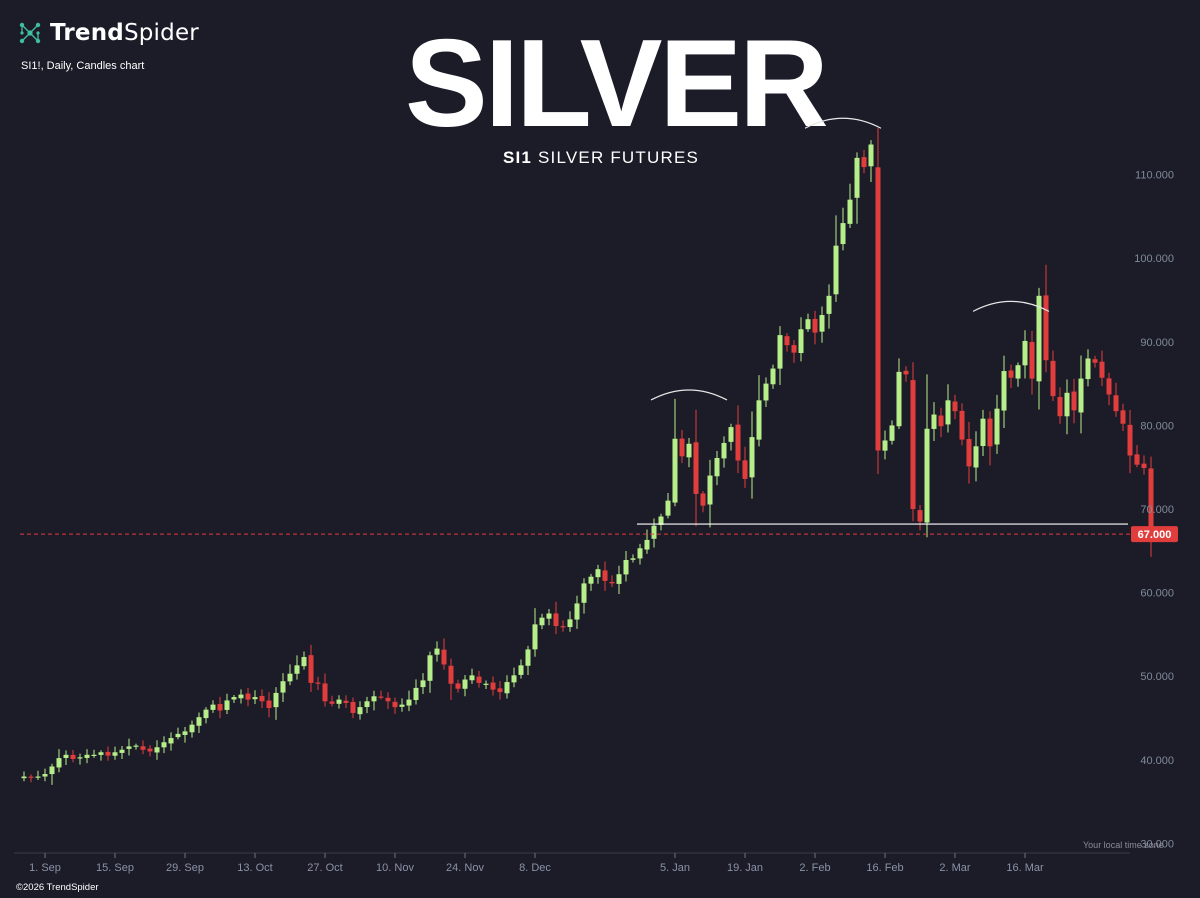 This screenshot has width=1200, height=898. Describe the element at coordinates (1157, 510) in the screenshot. I see `y-tick-label: 70.000` at that location.